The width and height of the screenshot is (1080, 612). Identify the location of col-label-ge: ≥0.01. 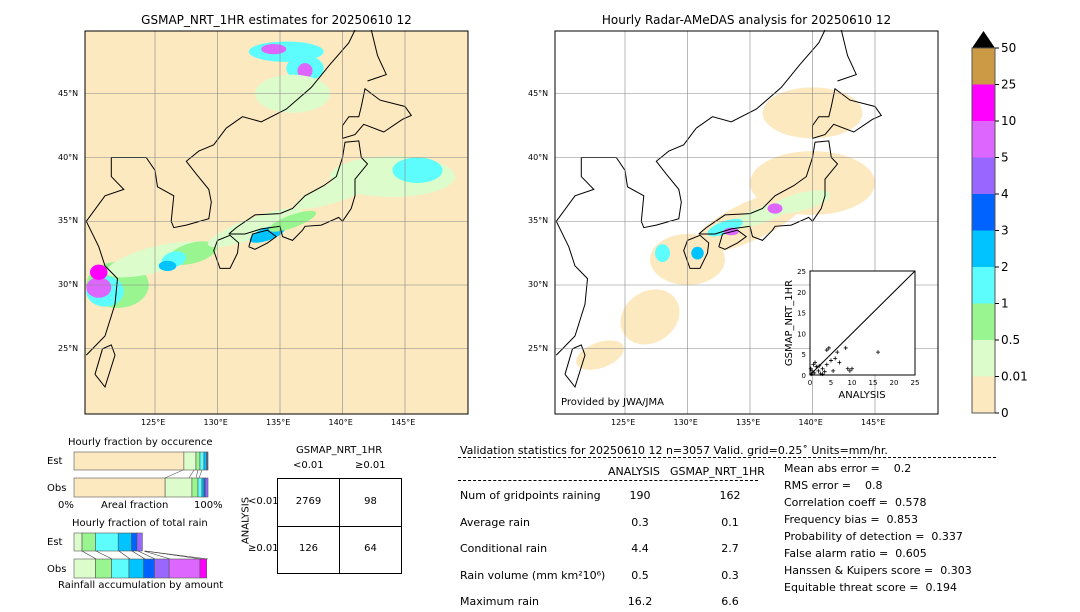
(370, 465).